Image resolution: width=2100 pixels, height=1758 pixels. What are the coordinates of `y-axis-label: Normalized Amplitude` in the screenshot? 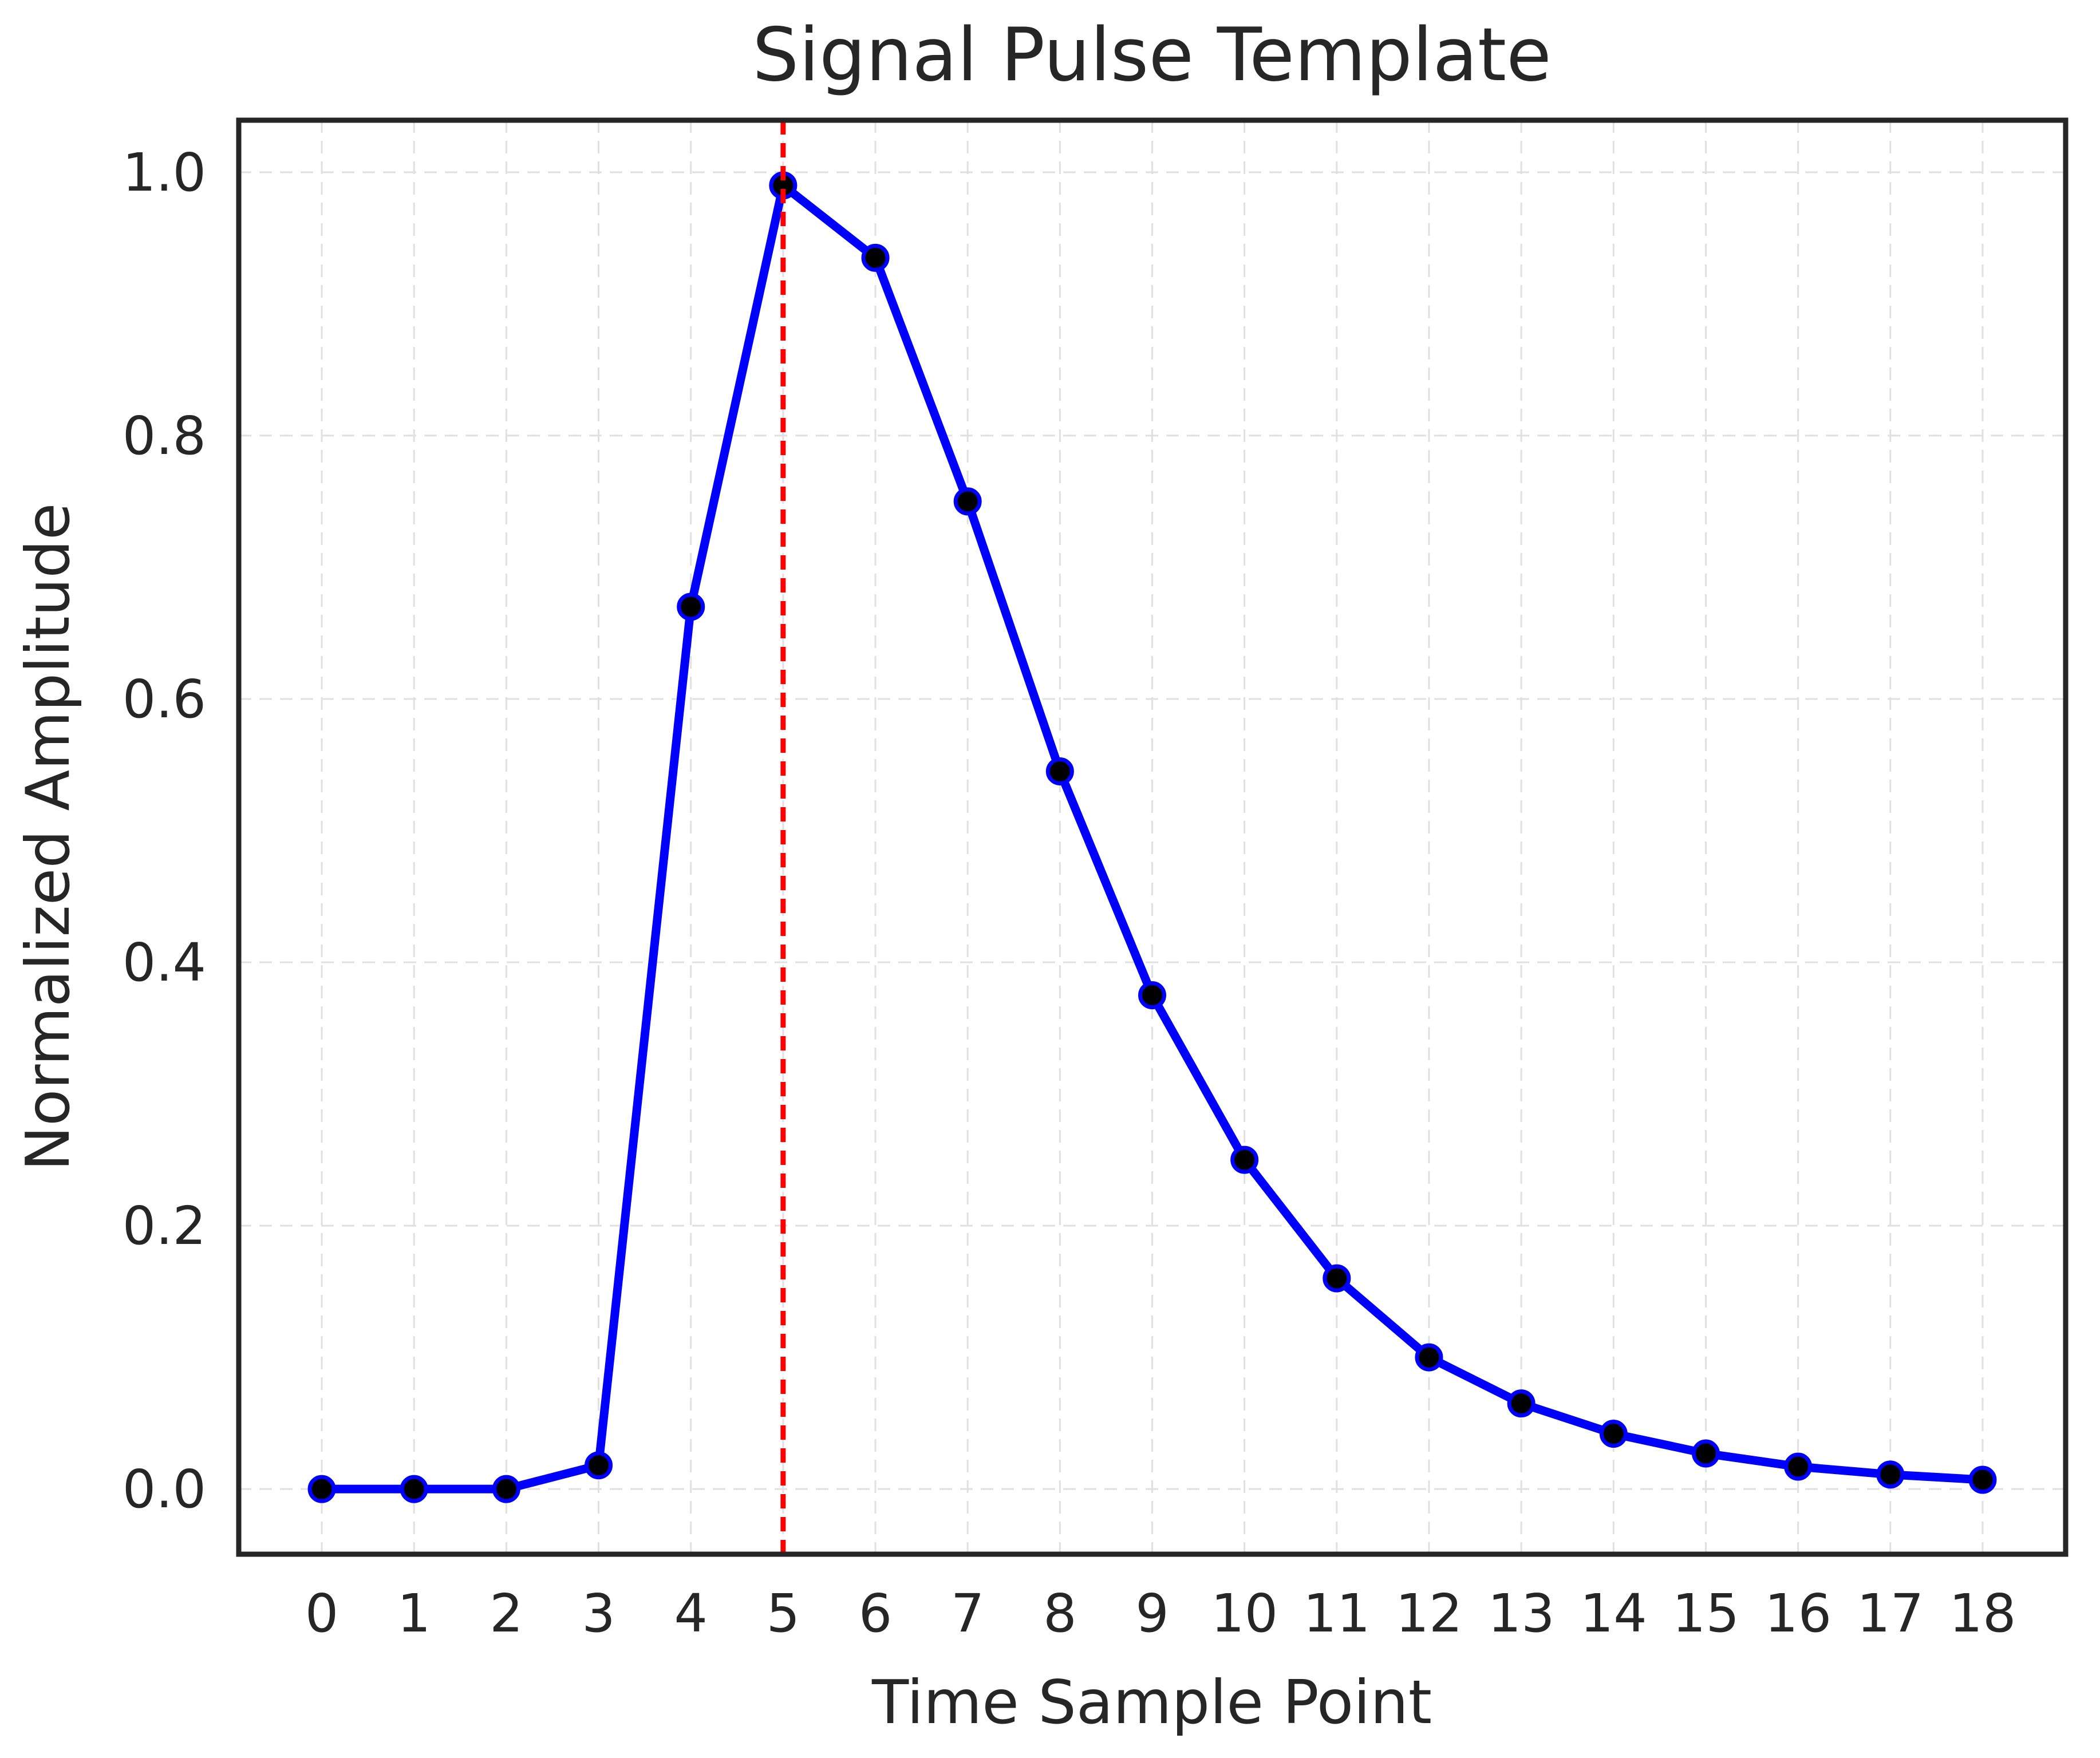 It's located at (48, 837).